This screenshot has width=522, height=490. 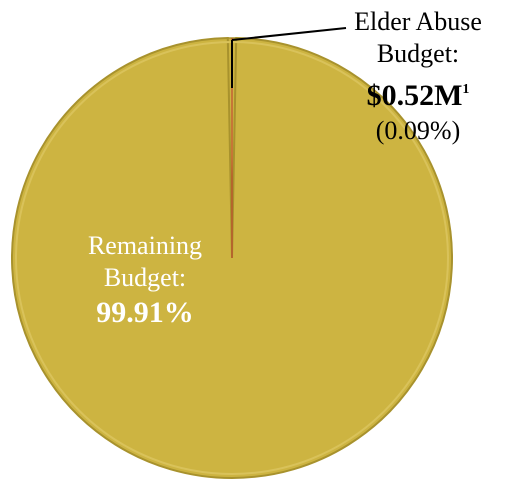 What do you see at coordinates (414, 95) in the screenshot?
I see `elder-amount: $0.52M` at bounding box center [414, 95].